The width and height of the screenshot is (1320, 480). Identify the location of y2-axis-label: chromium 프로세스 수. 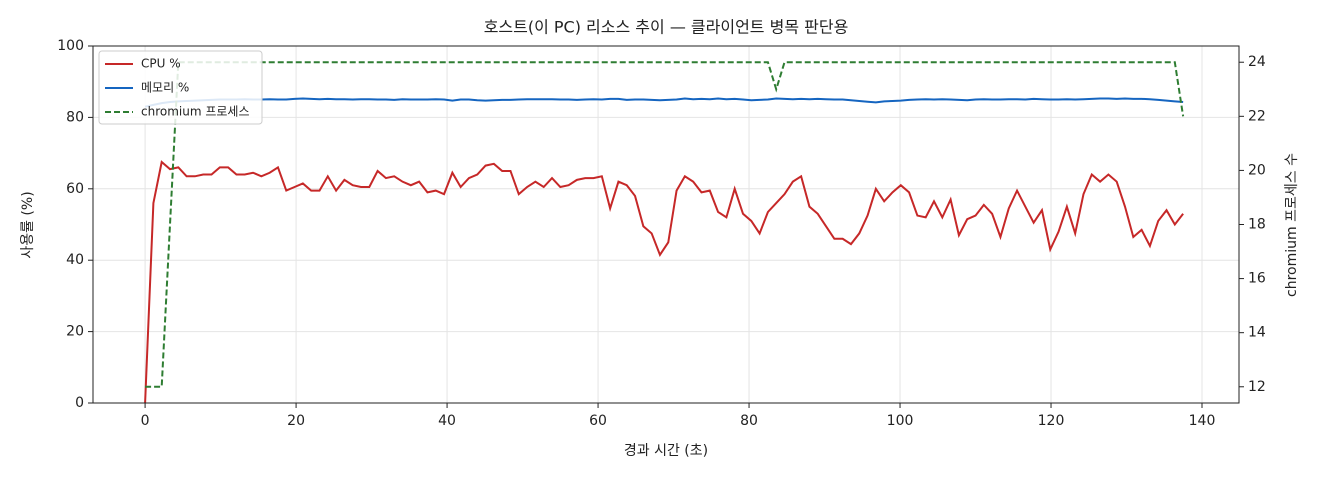
(1292, 225).